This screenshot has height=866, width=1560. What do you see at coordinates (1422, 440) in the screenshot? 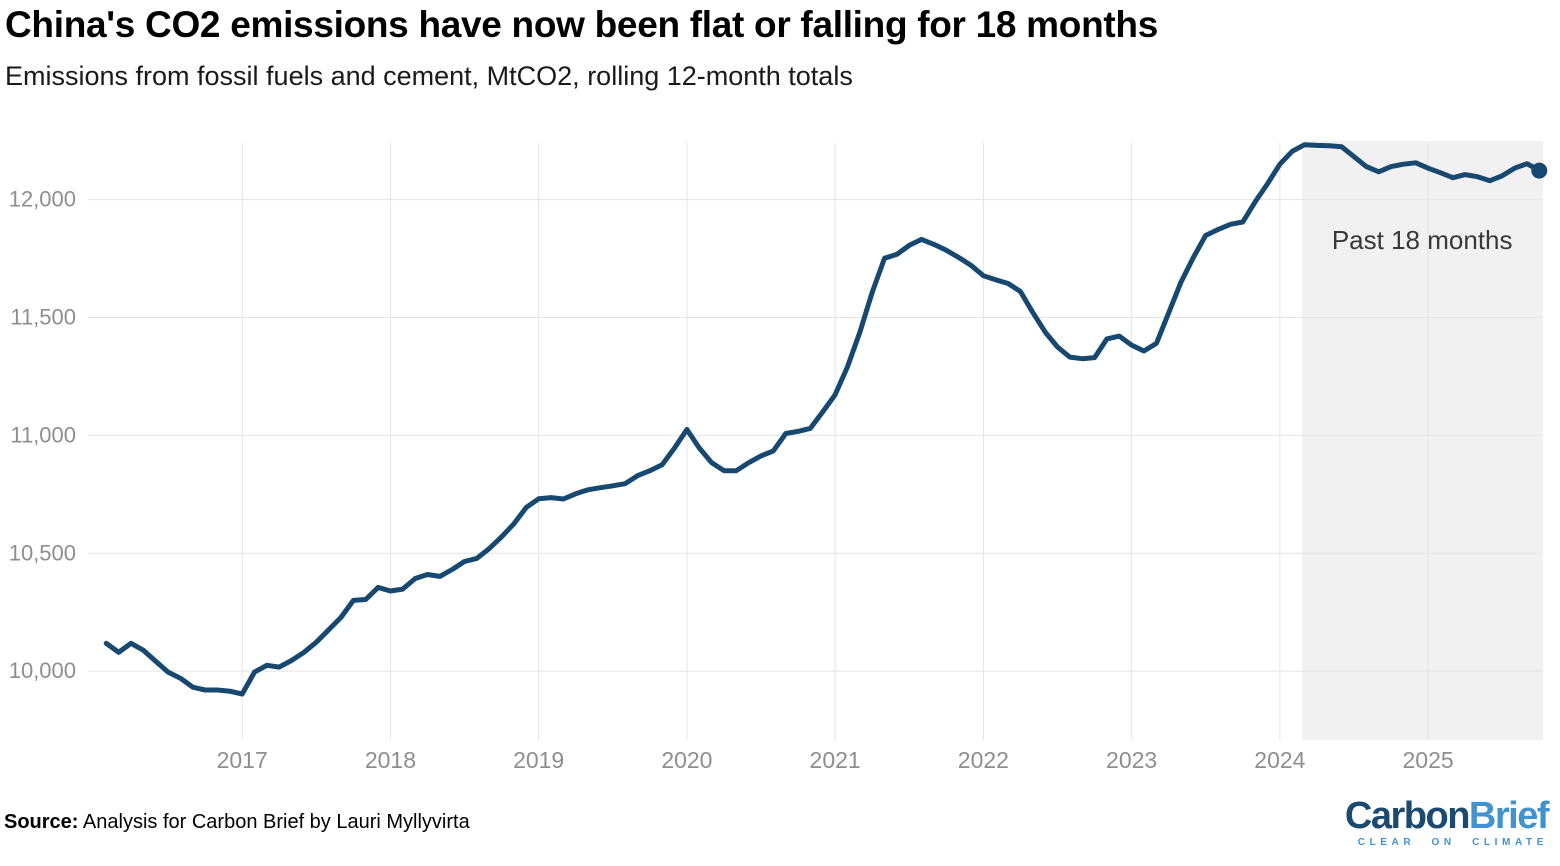
I see `past-18-months-band` at bounding box center [1422, 440].